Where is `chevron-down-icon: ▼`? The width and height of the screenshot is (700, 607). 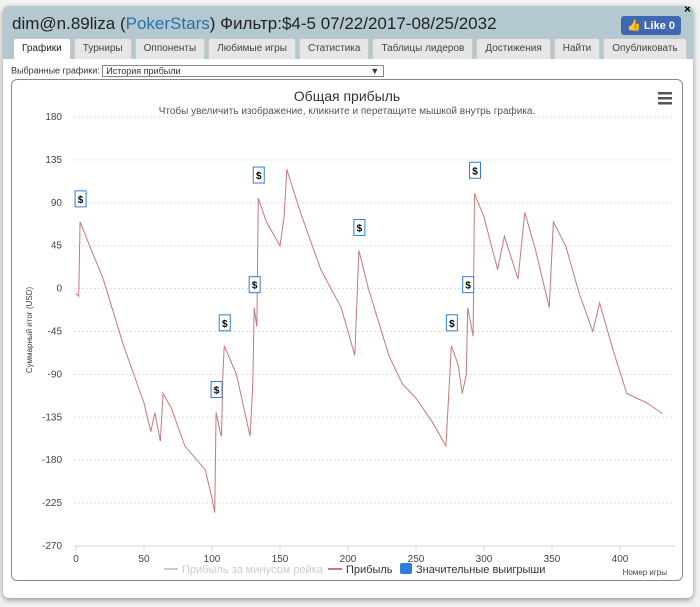 chevron-down-icon: ▼ is located at coordinates (375, 71).